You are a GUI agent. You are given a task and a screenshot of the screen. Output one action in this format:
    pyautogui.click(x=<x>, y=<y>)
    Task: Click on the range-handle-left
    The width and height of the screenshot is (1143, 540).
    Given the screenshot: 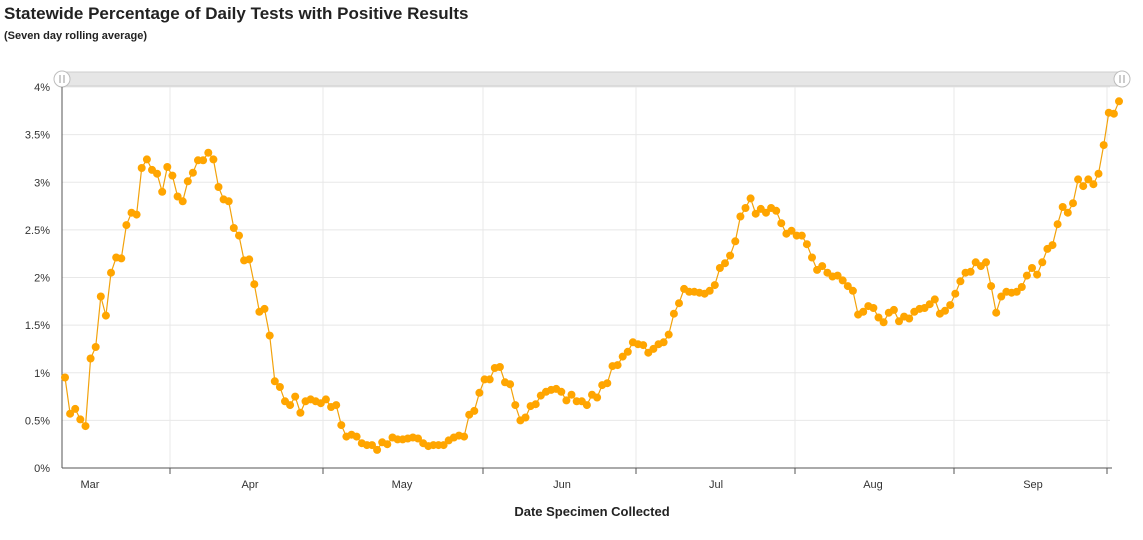 What is the action you would take?
    pyautogui.click(x=62, y=79)
    